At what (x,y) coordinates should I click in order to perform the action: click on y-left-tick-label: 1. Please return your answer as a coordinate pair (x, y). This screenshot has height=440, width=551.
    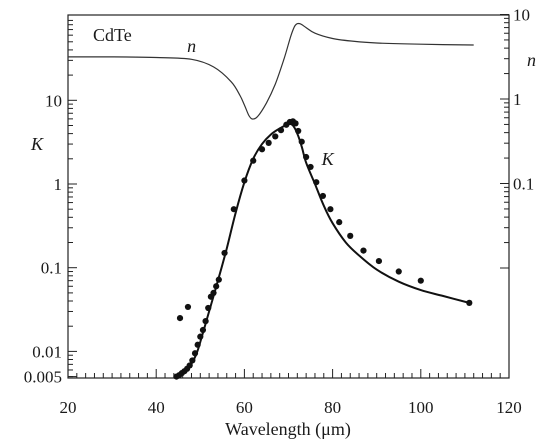
    Looking at the image, I should click on (58, 184).